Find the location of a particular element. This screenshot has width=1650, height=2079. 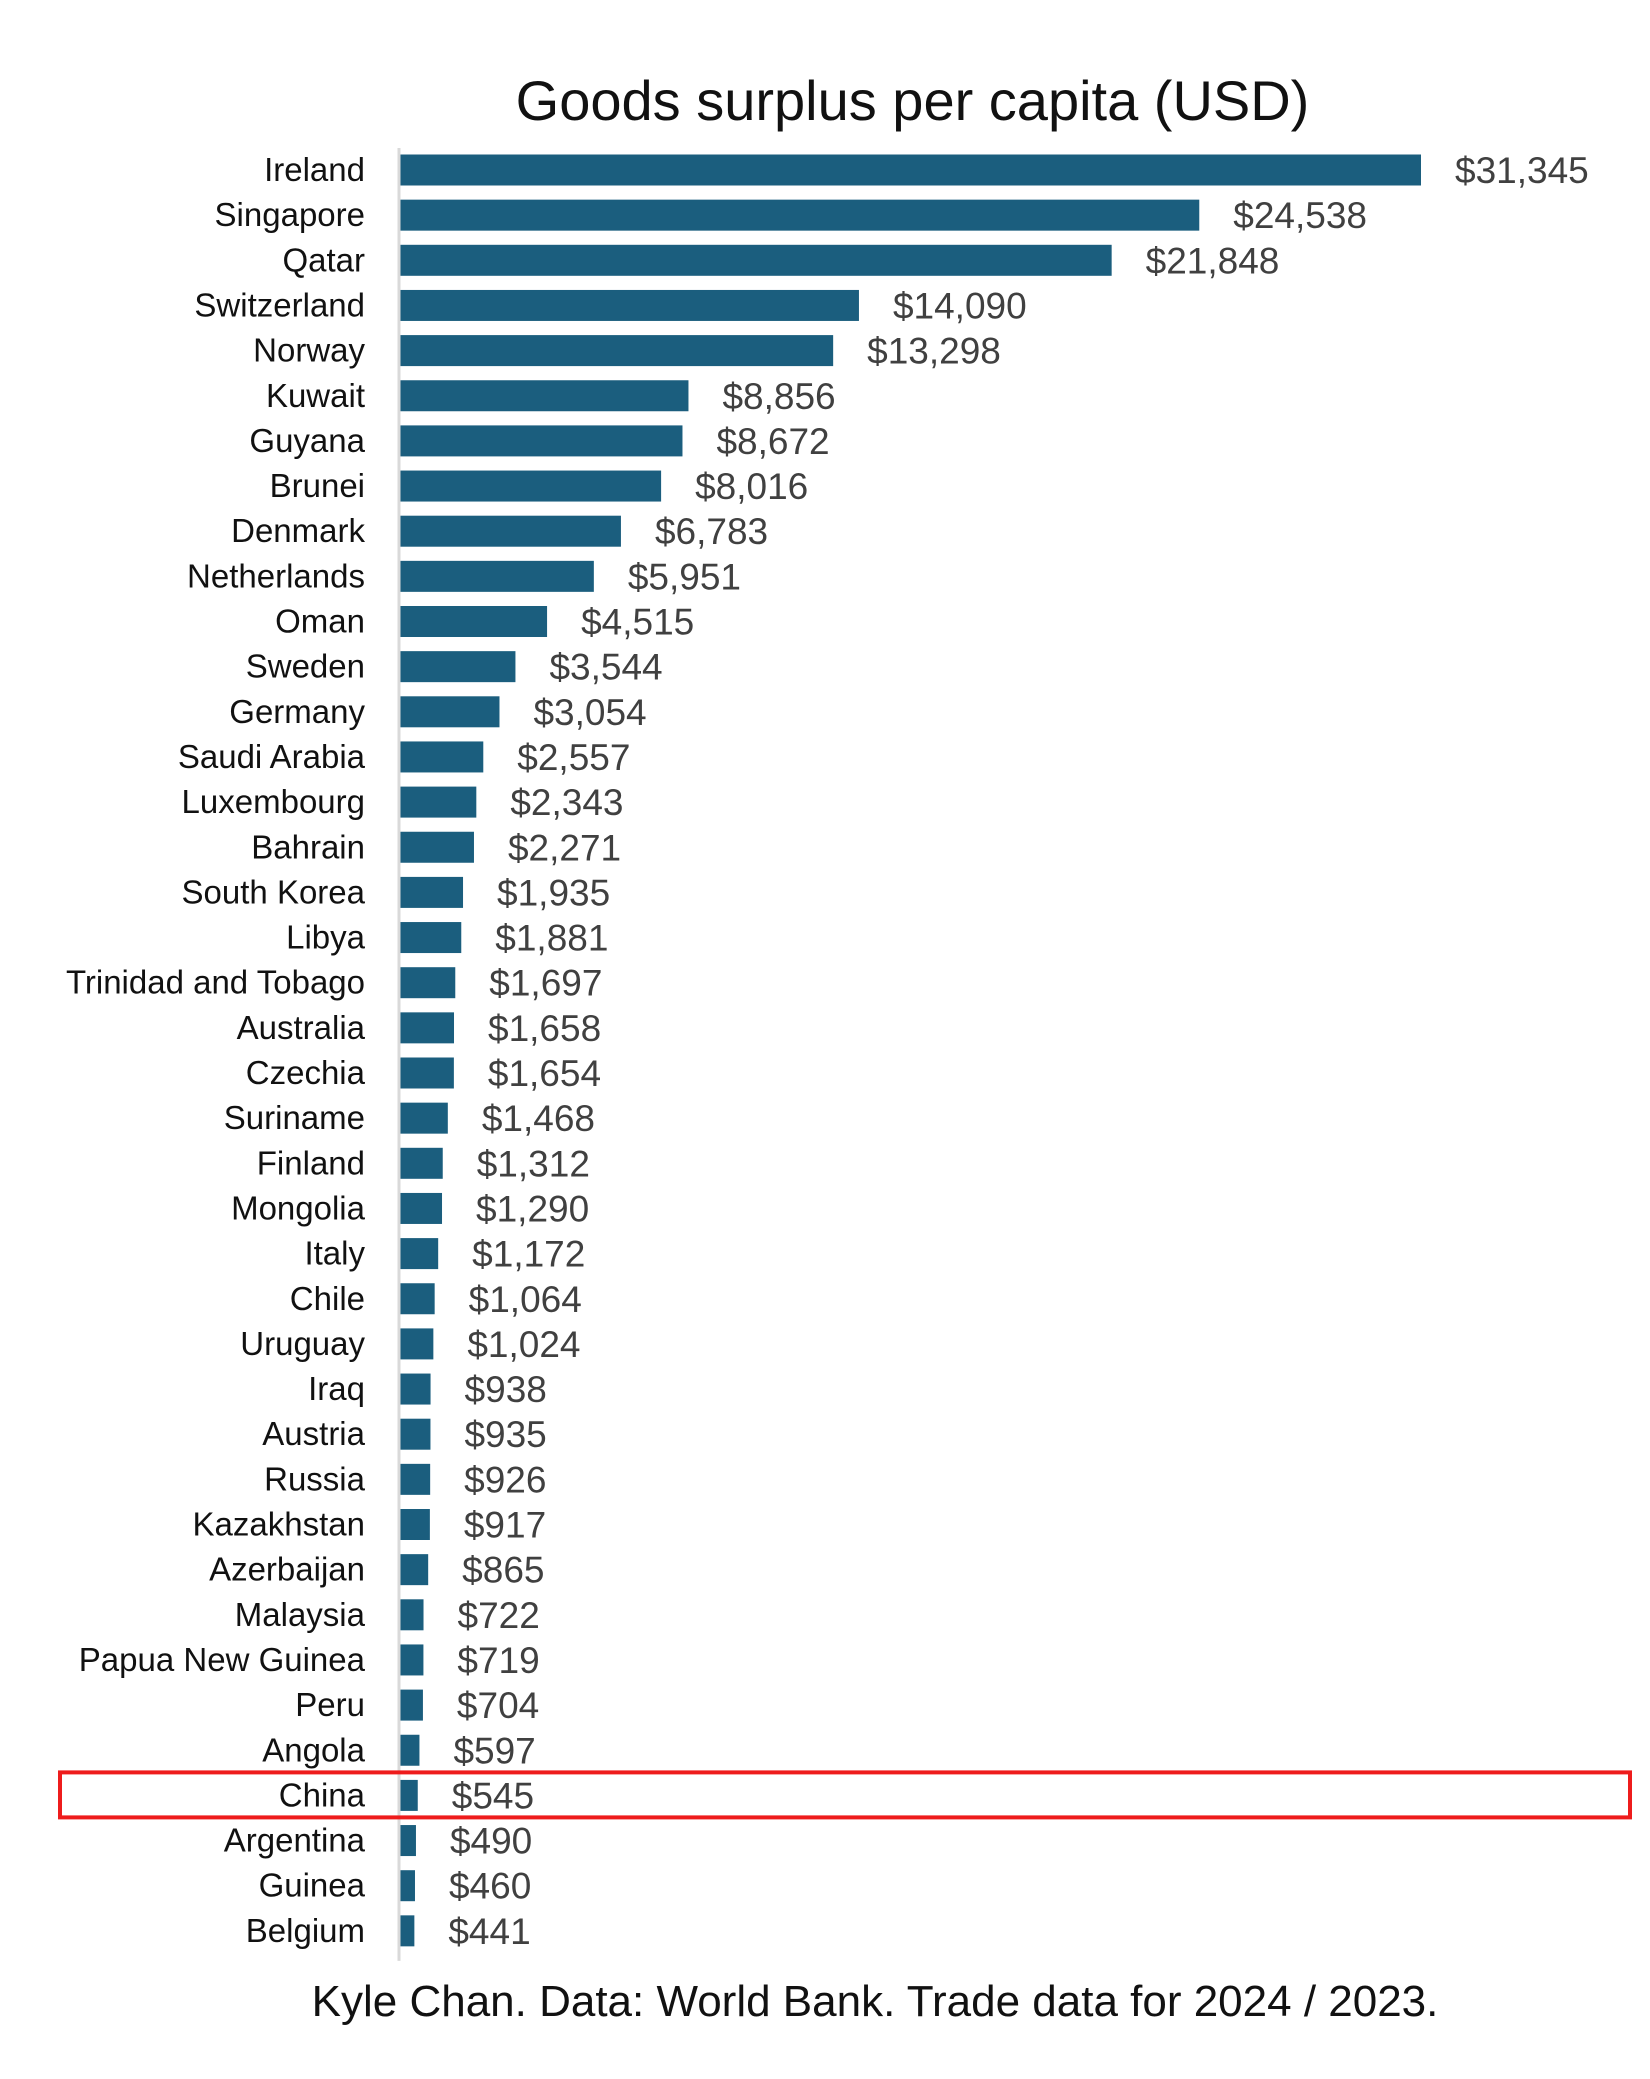

bar-row-uruguay: Uruguay $1,024 is located at coordinates (410, 1344).